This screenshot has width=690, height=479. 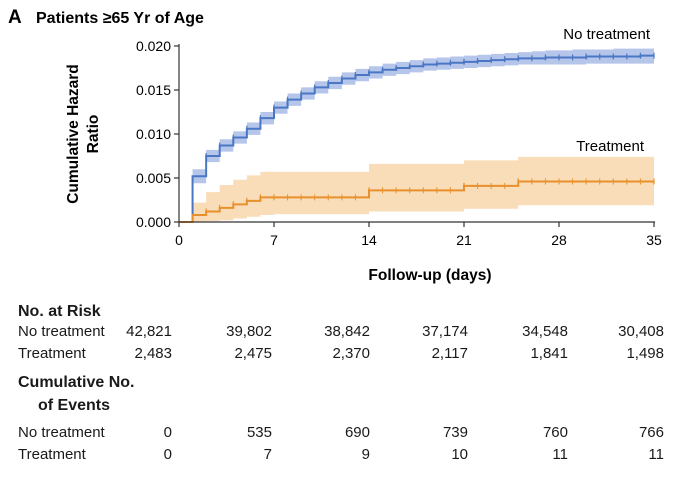 I want to click on risk-table-row: Treatment 2,483 2,475 2,370 2,117 1,841 1,498, so click(x=354, y=355).